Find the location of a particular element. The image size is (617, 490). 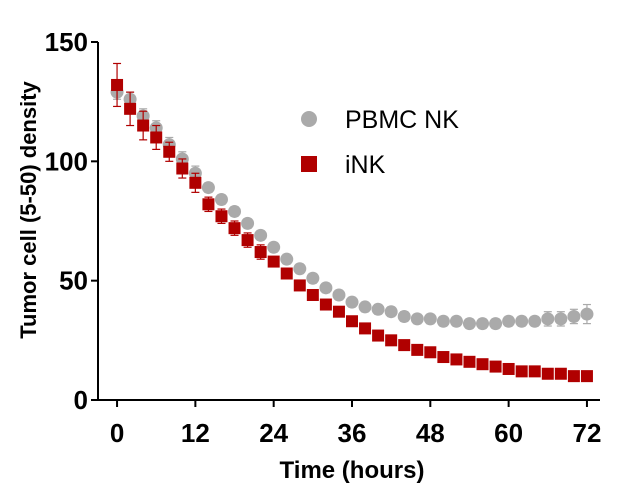

y-tick-label: 50 is located at coordinates (73, 281).